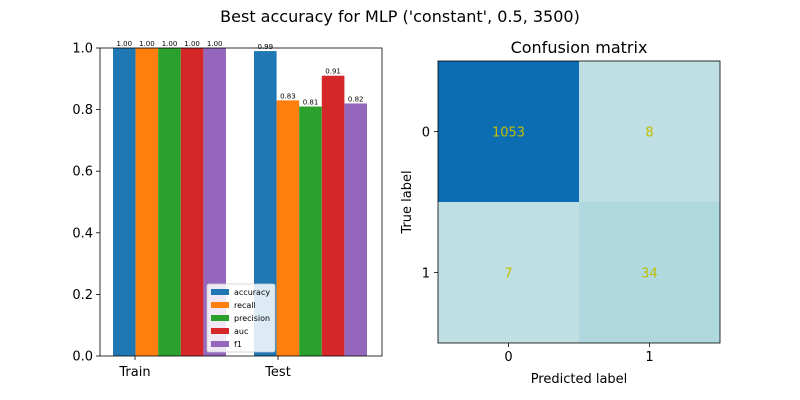 This screenshot has height=400, width=800. Describe the element at coordinates (252, 292) in the screenshot. I see `legend-label-accuracy: accuracy` at that location.